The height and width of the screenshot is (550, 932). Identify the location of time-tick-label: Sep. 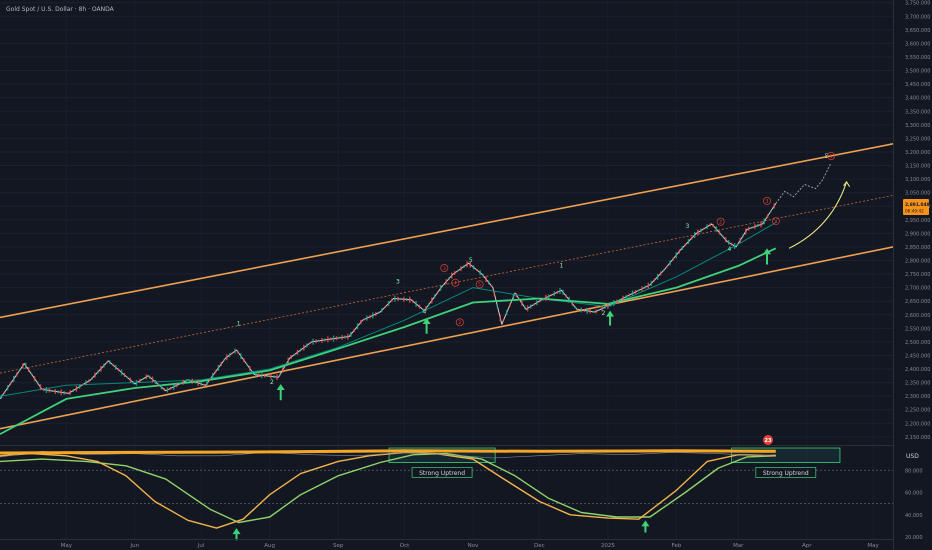
(338, 546).